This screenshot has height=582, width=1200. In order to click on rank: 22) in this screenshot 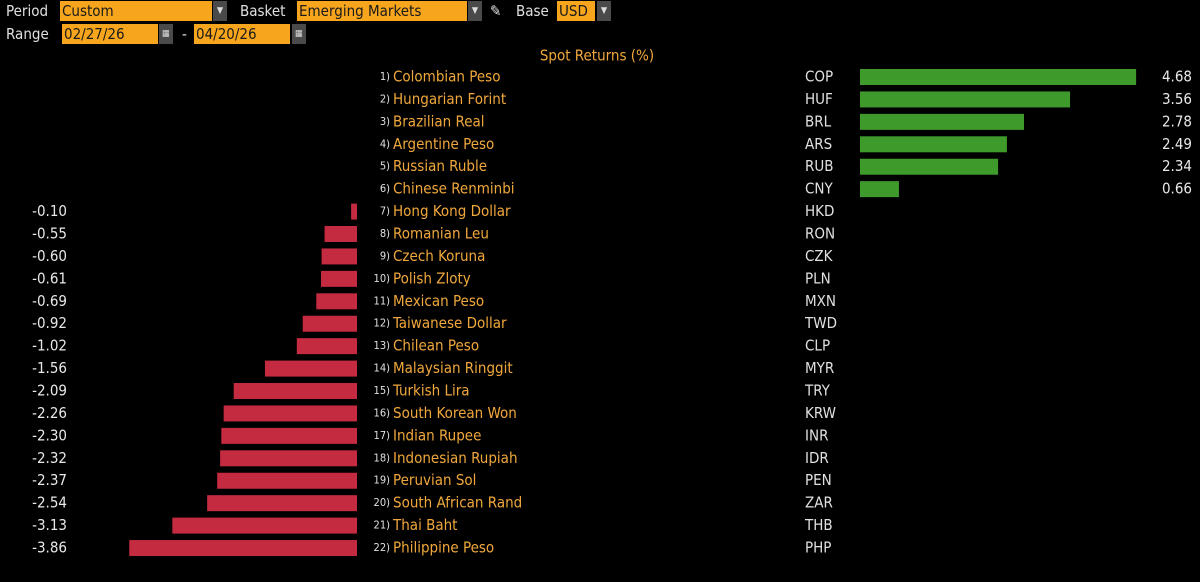, I will do `click(382, 547)`.